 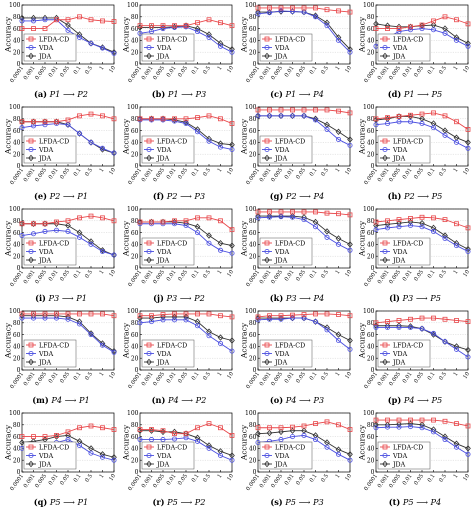 I want to click on caption-tag: (c), so click(x=276, y=94).